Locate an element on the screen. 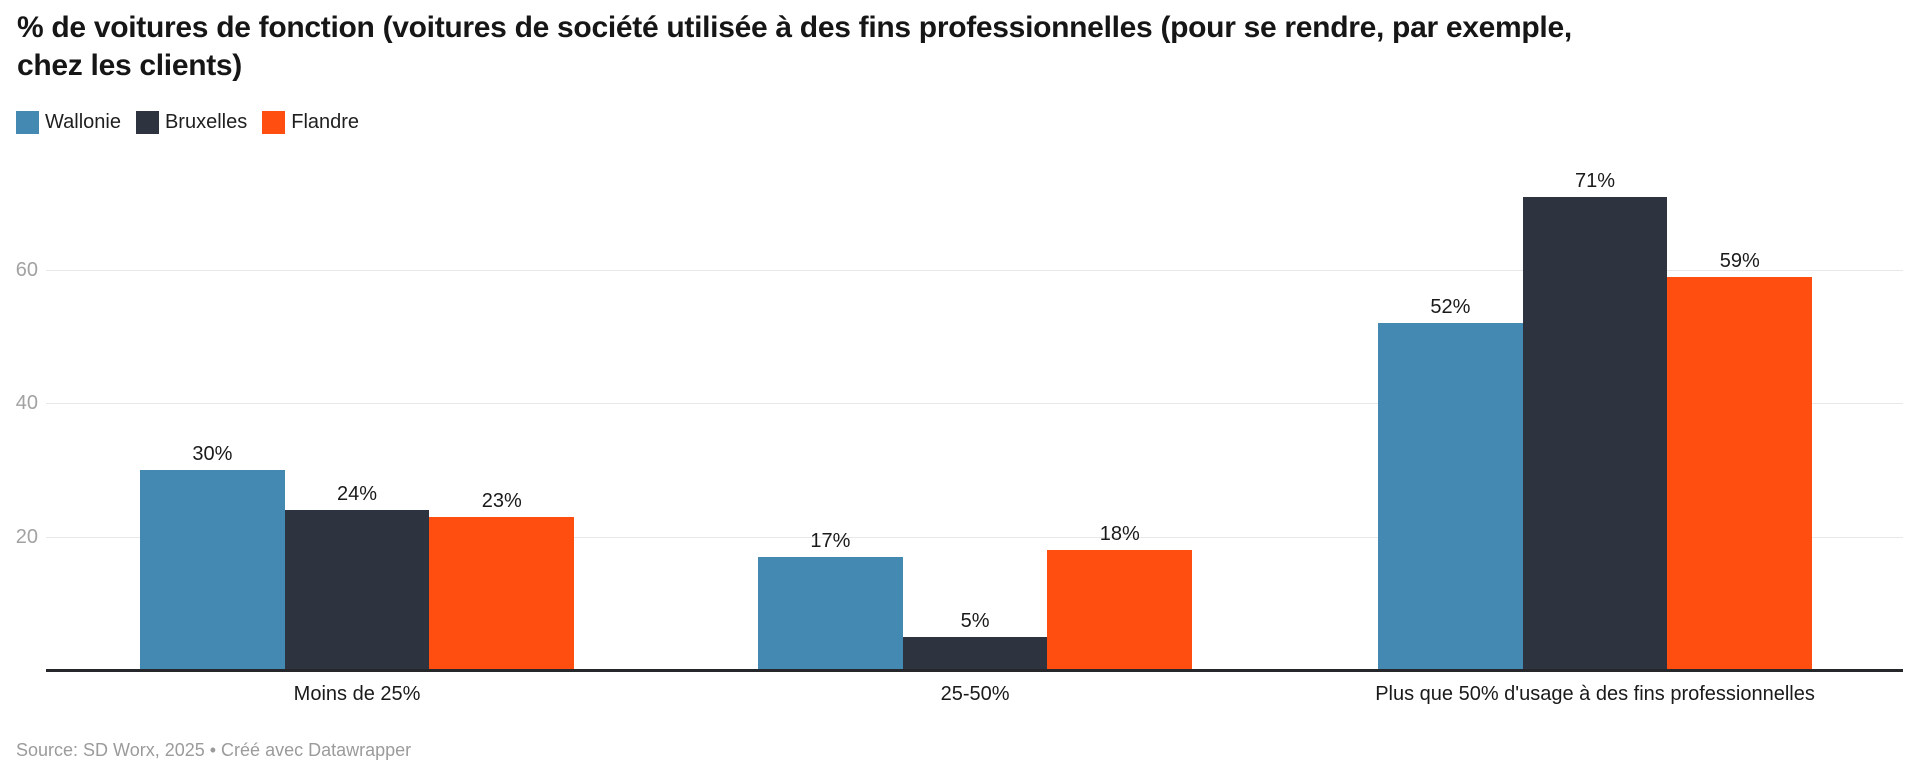 The width and height of the screenshot is (1920, 774). value-label-flandre-moins-de-25-: 23% is located at coordinates (501, 500).